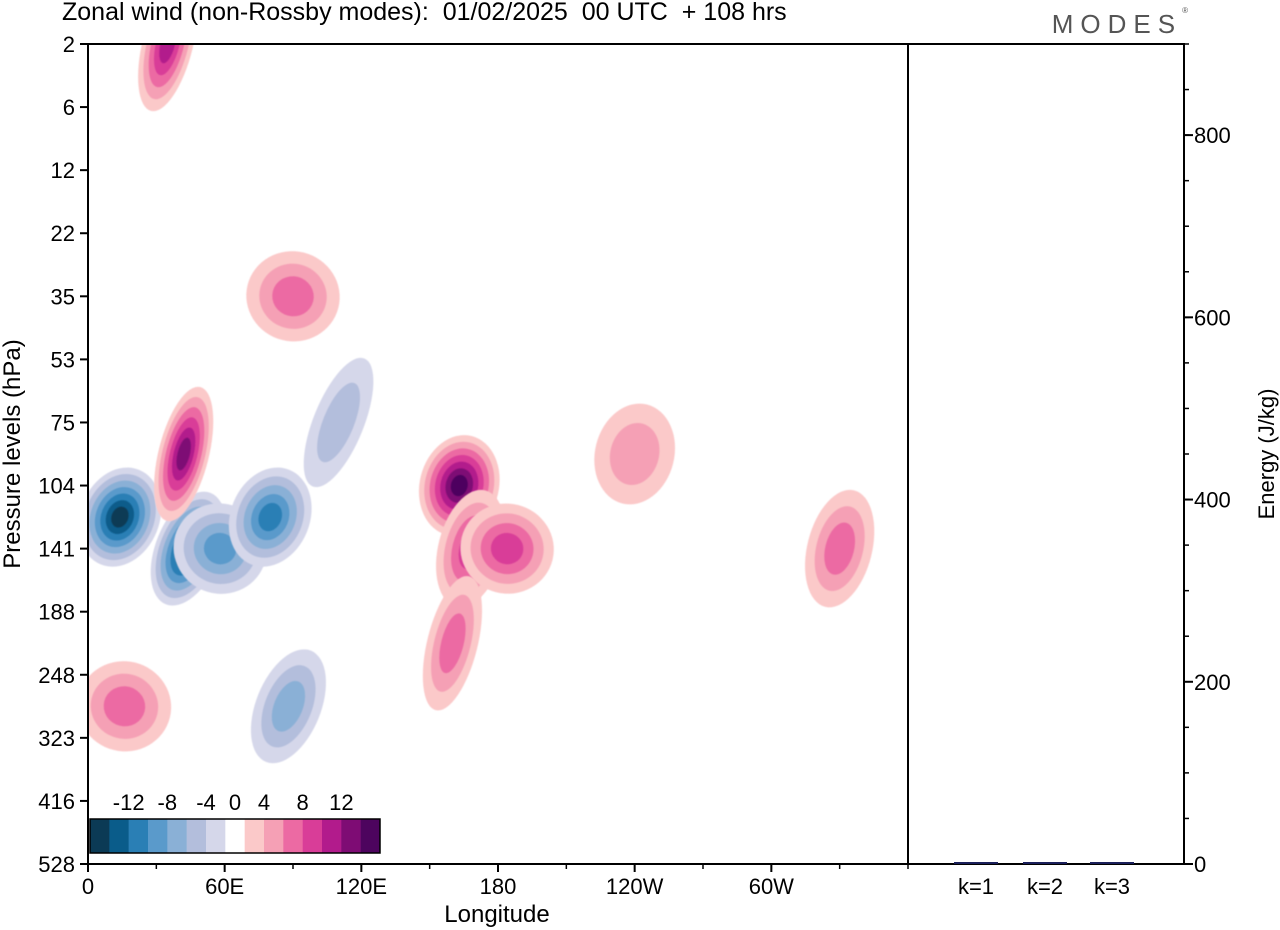 This screenshot has height=930, width=1280. I want to click on colorbar: -12 -8 -4 0 4 8 12, so click(235, 822).